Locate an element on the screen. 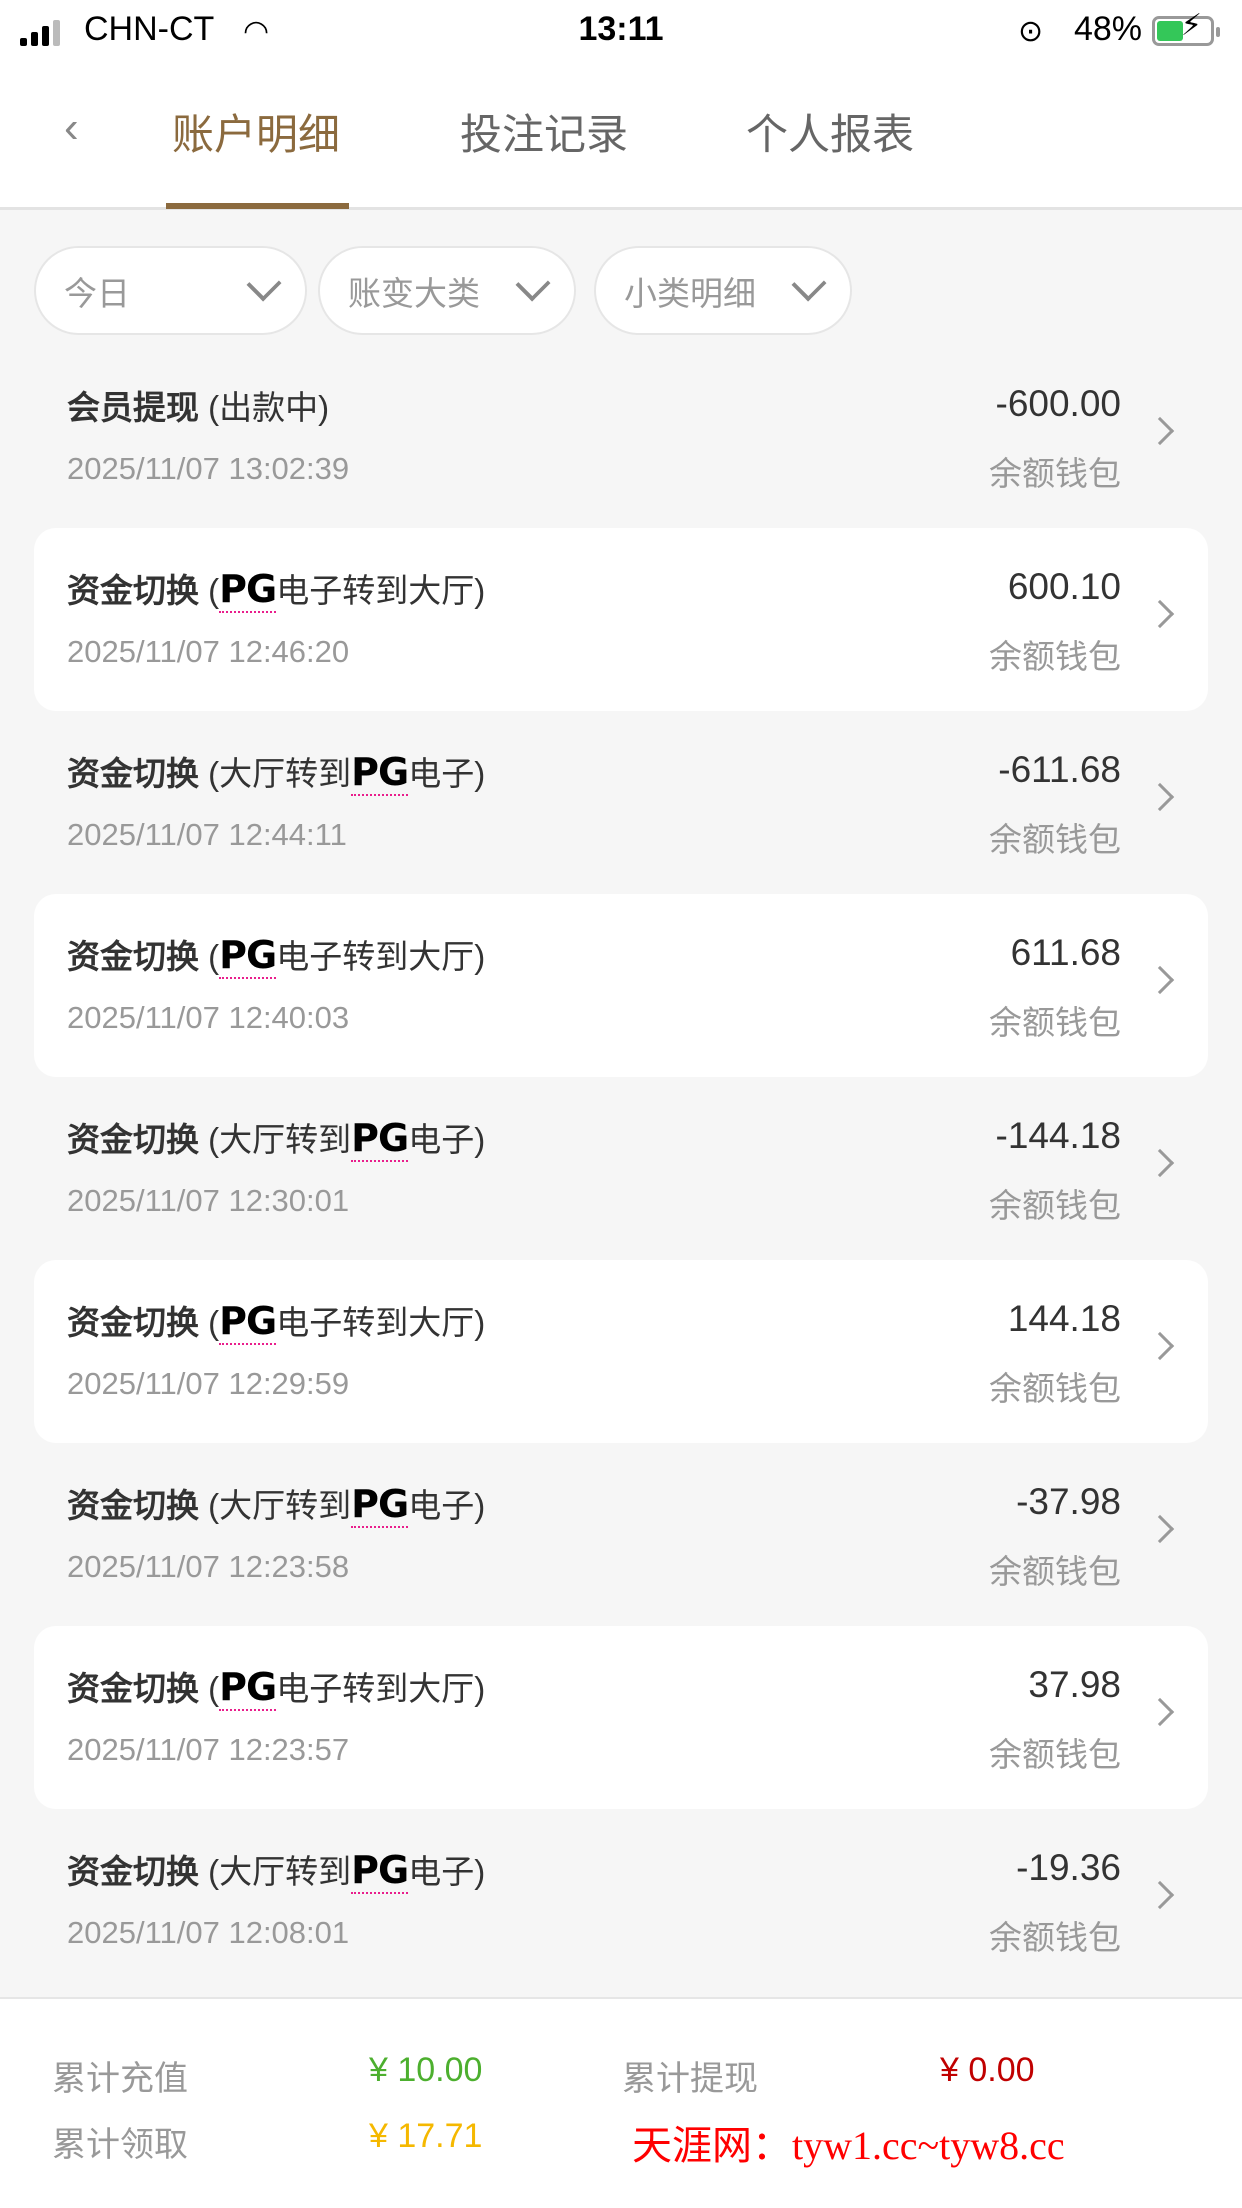 This screenshot has width=1242, height=2208. transaction-amount: -611.68 is located at coordinates (1059, 769).